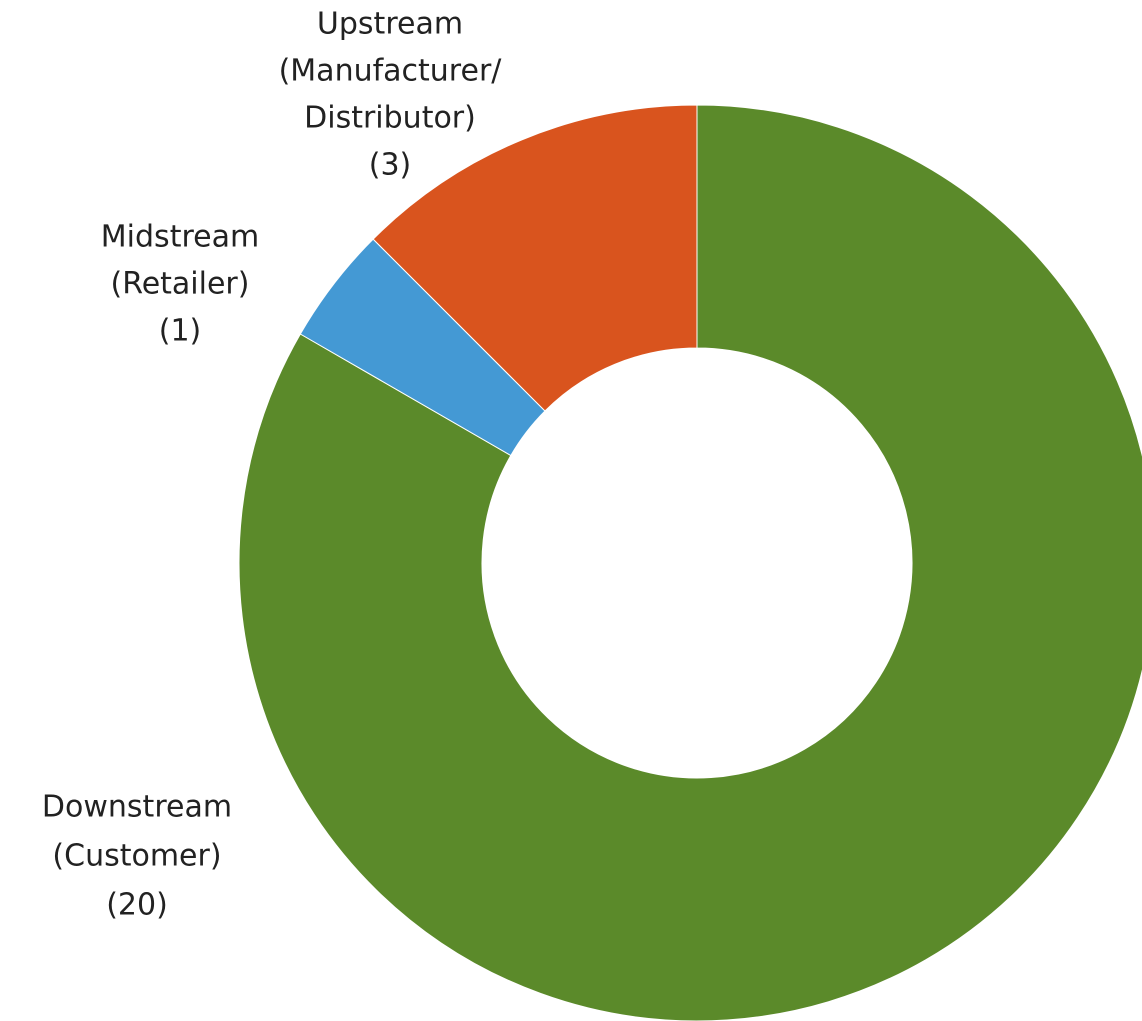 The width and height of the screenshot is (1142, 1021). I want to click on slice-label: (Retailer), so click(180, 284).